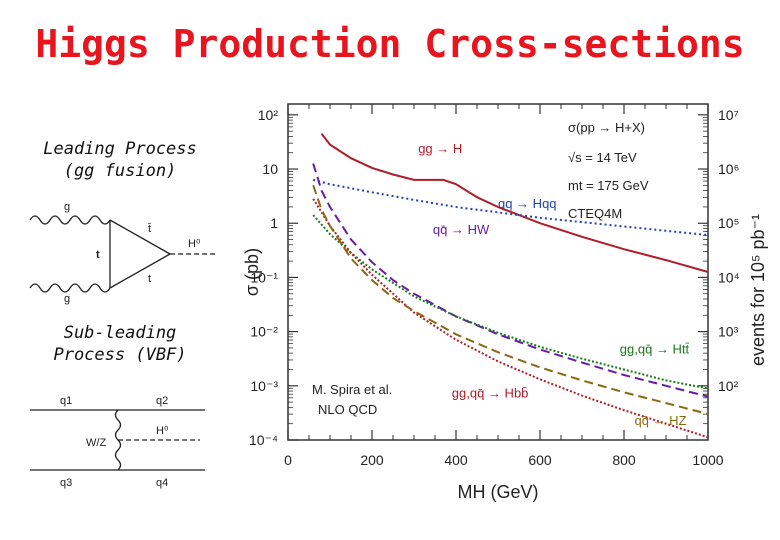  What do you see at coordinates (372, 460) in the screenshot?
I see `x-tick-label-200: 200` at bounding box center [372, 460].